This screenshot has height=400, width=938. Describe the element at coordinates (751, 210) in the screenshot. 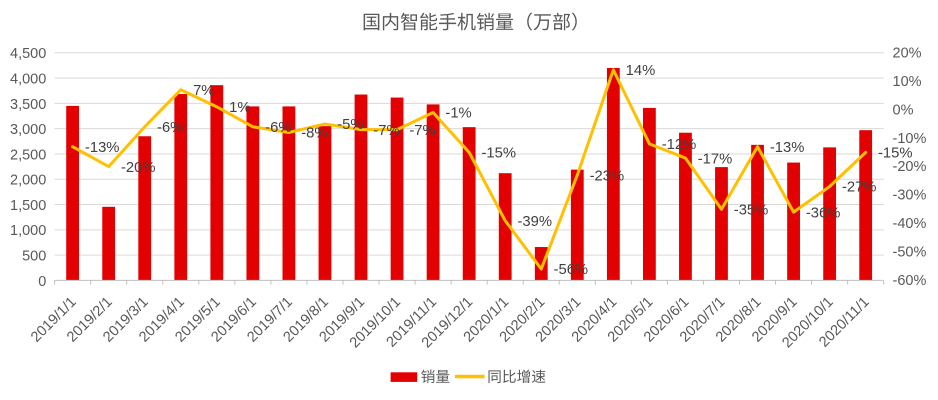

I see `svg-text: -35%` at that location.